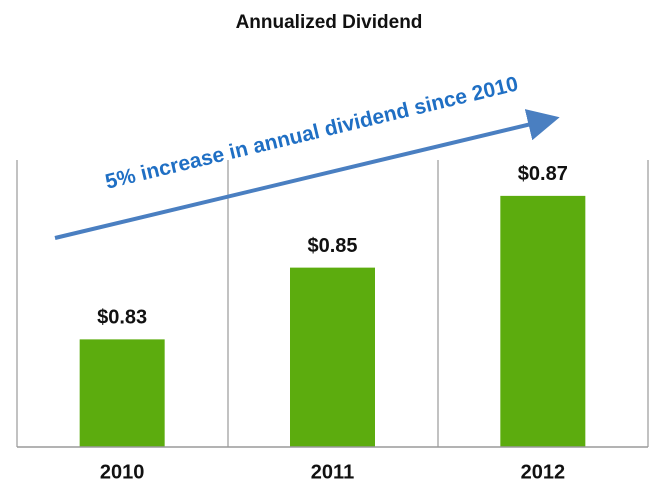 The width and height of the screenshot is (658, 493). Describe the element at coordinates (543, 174) in the screenshot. I see `value-label: $0.87` at that location.